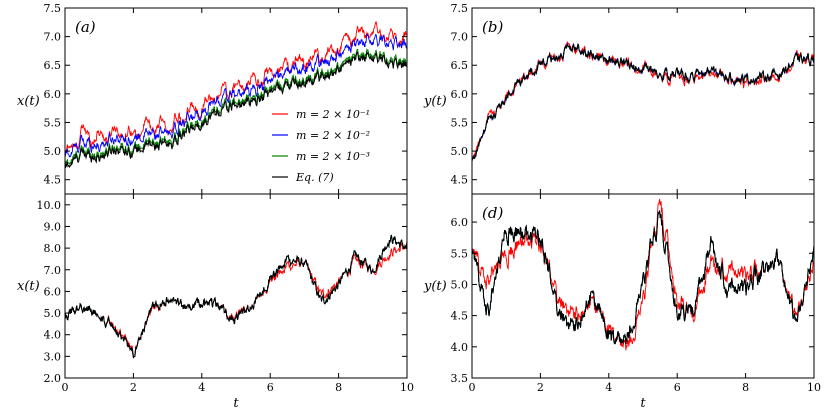  Describe the element at coordinates (85, 27) in the screenshot. I see `panel-label: (a)` at that location.